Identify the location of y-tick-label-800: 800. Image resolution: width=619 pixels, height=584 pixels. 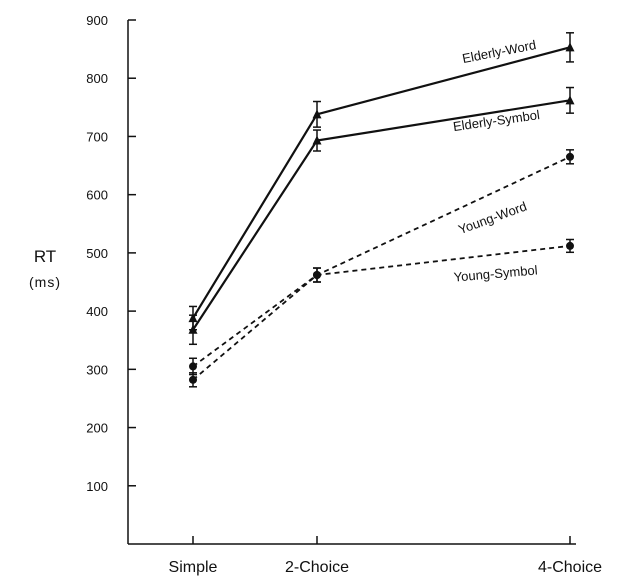
(97, 78).